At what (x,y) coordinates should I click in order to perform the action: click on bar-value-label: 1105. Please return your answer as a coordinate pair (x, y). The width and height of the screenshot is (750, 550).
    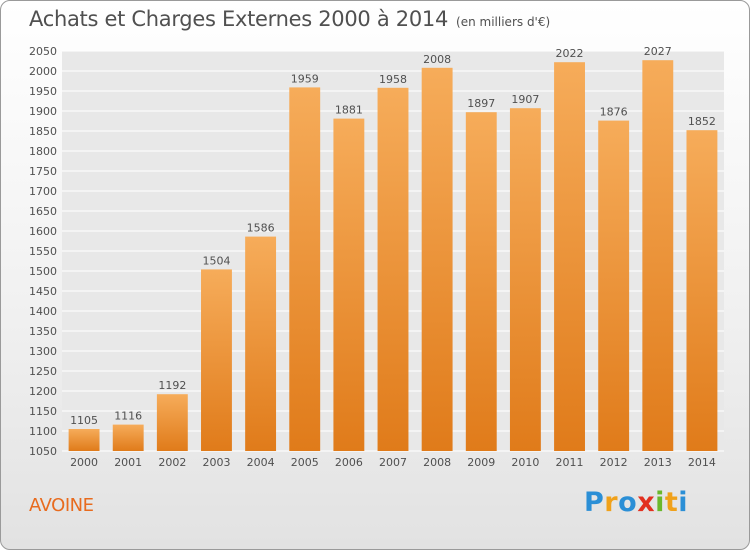
    Looking at the image, I should click on (84, 420).